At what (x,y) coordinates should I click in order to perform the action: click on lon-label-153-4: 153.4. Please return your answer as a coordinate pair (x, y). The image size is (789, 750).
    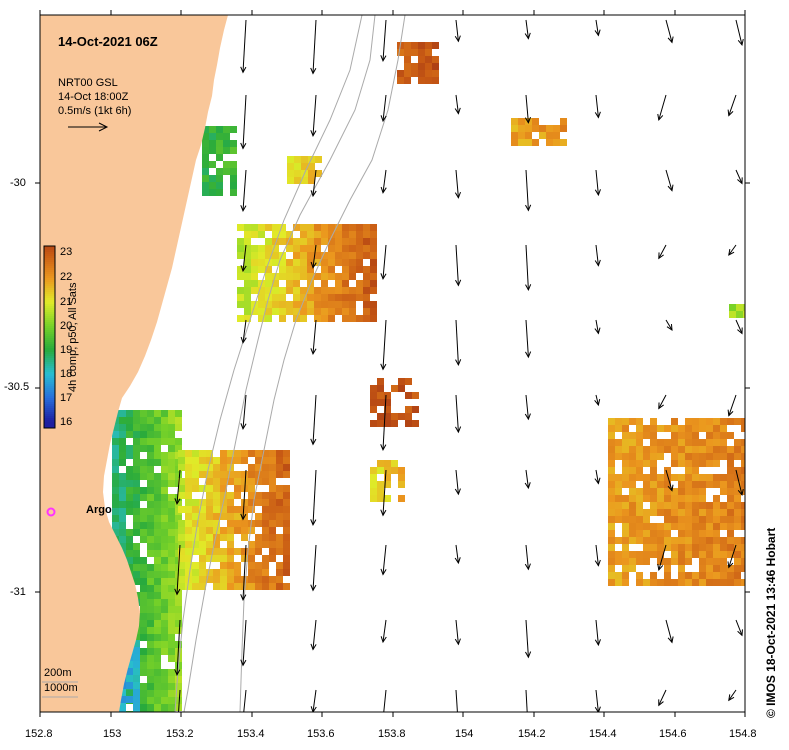
    Looking at the image, I should click on (251, 734).